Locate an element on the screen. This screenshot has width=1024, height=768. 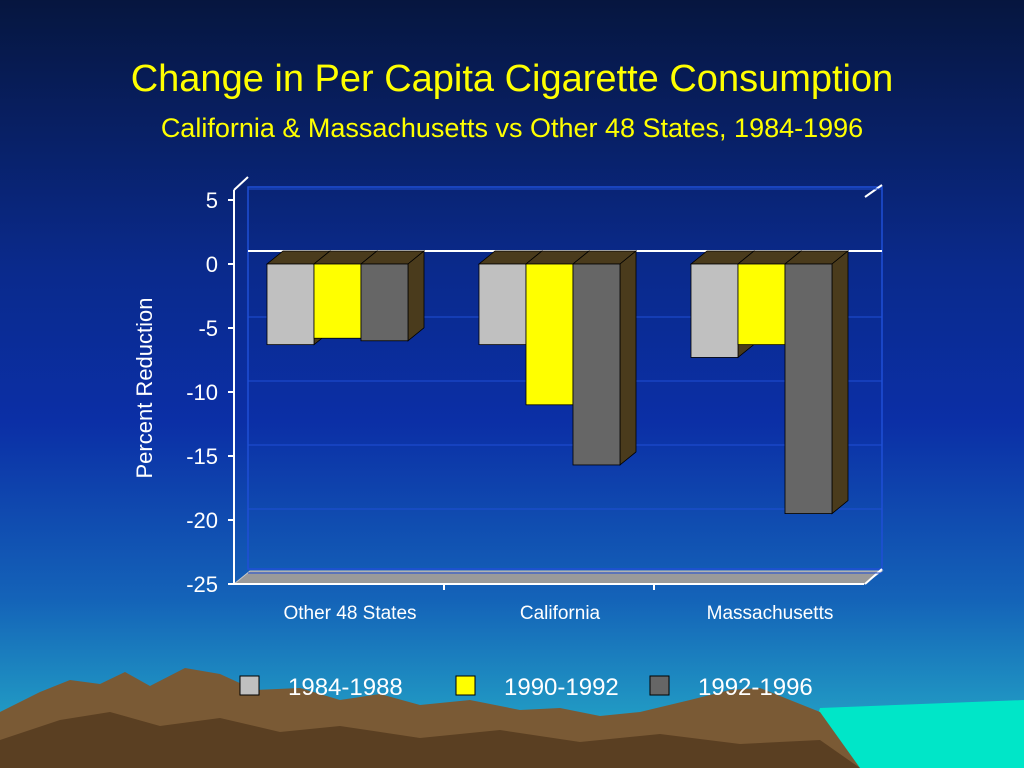
legend: 1984-1988 1990-1992 1992-1996 is located at coordinates (526, 687).